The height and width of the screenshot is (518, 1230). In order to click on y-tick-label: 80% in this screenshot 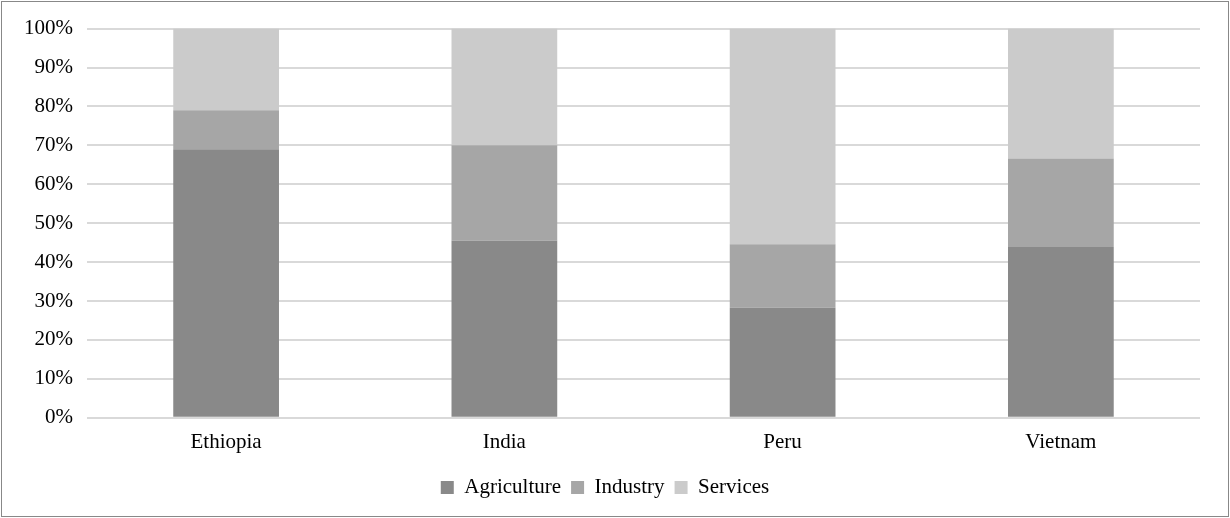, I will do `click(53, 104)`.